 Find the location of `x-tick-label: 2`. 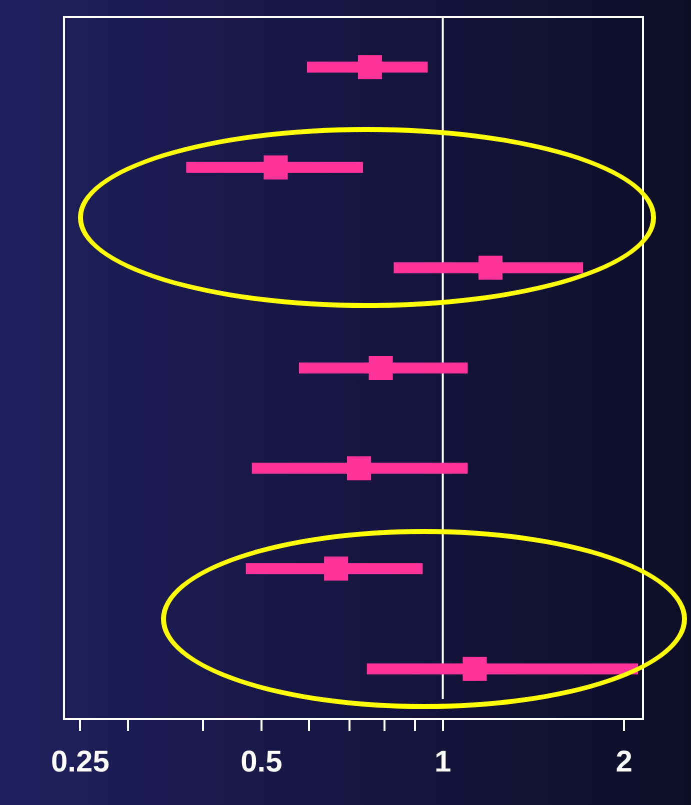

x-tick-label: 2 is located at coordinates (624, 761).